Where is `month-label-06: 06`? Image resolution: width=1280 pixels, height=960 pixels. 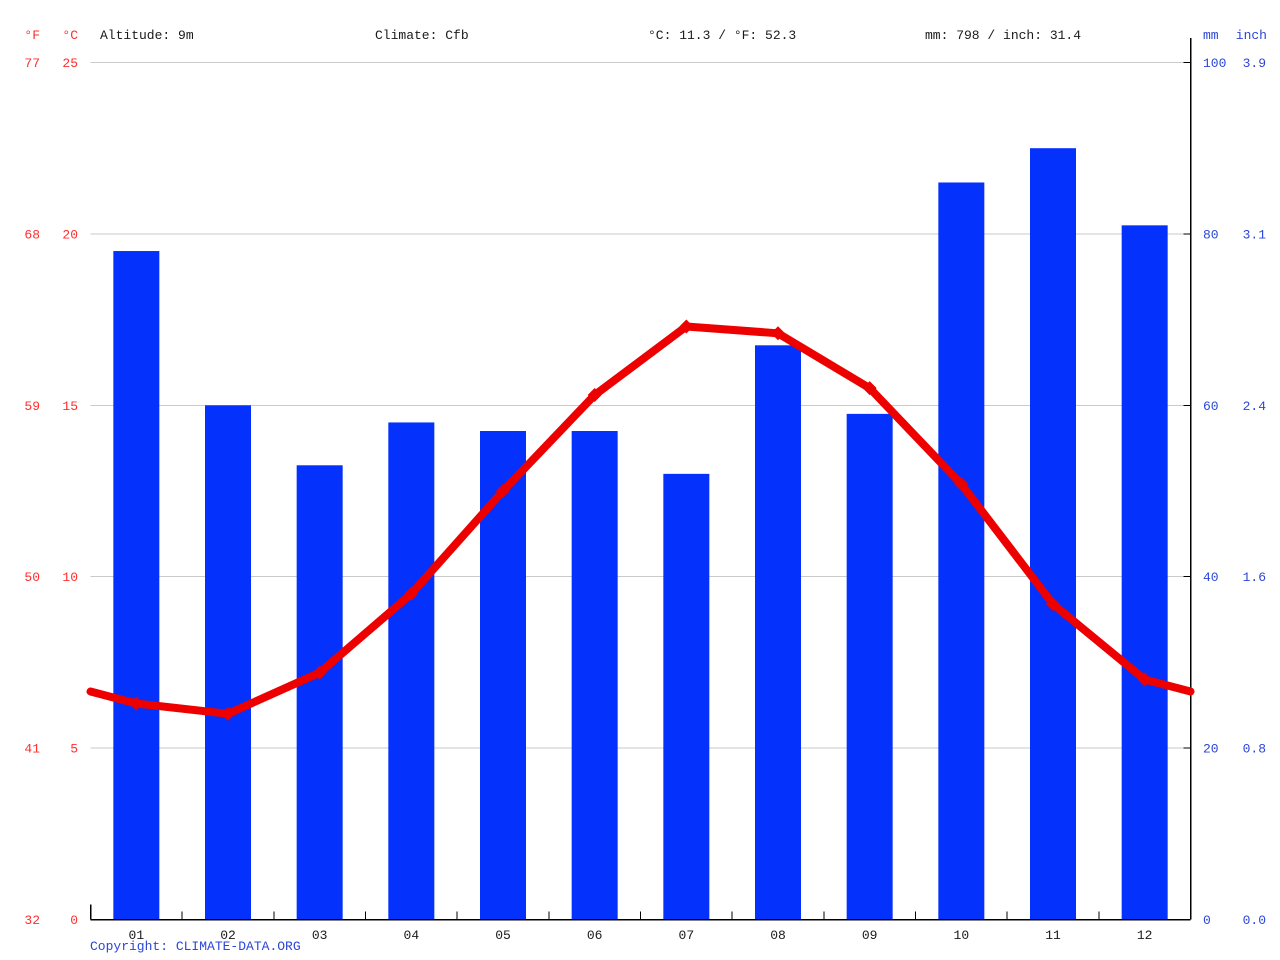 month-label-06: 06 is located at coordinates (595, 935).